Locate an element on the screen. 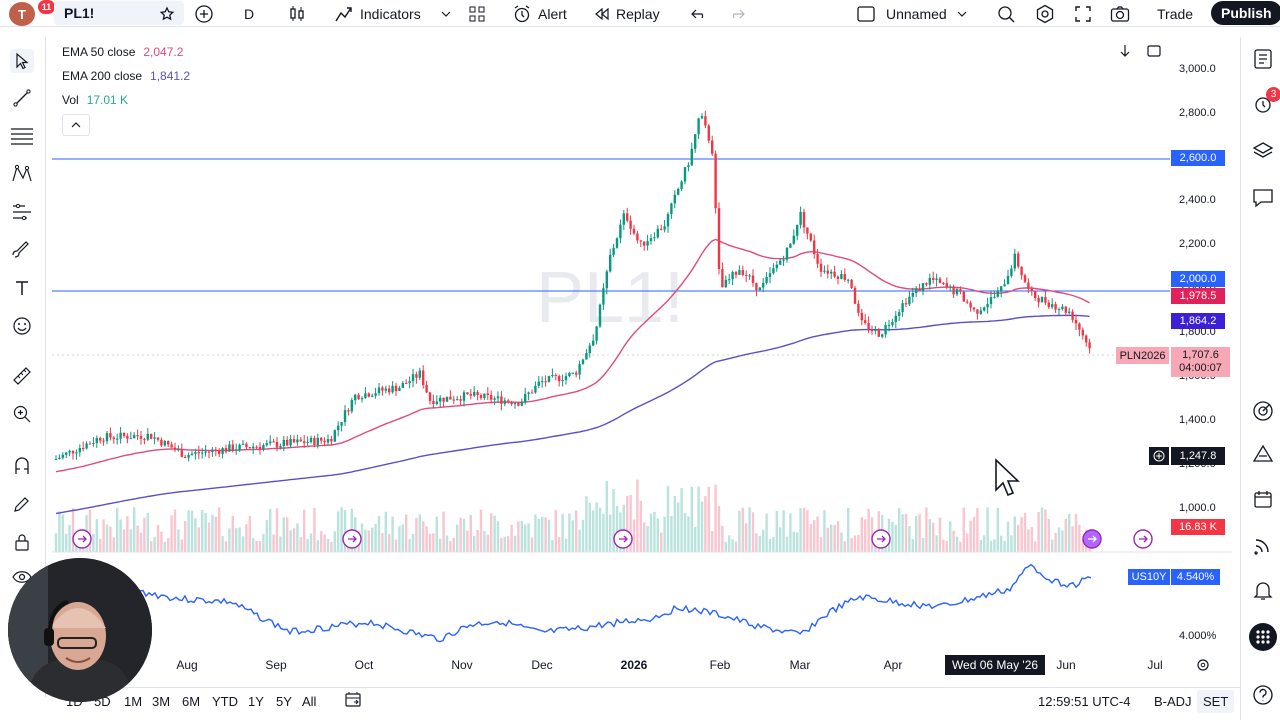 Image resolution: width=1280 pixels, height=720 pixels. brush-icon is located at coordinates (22, 250).